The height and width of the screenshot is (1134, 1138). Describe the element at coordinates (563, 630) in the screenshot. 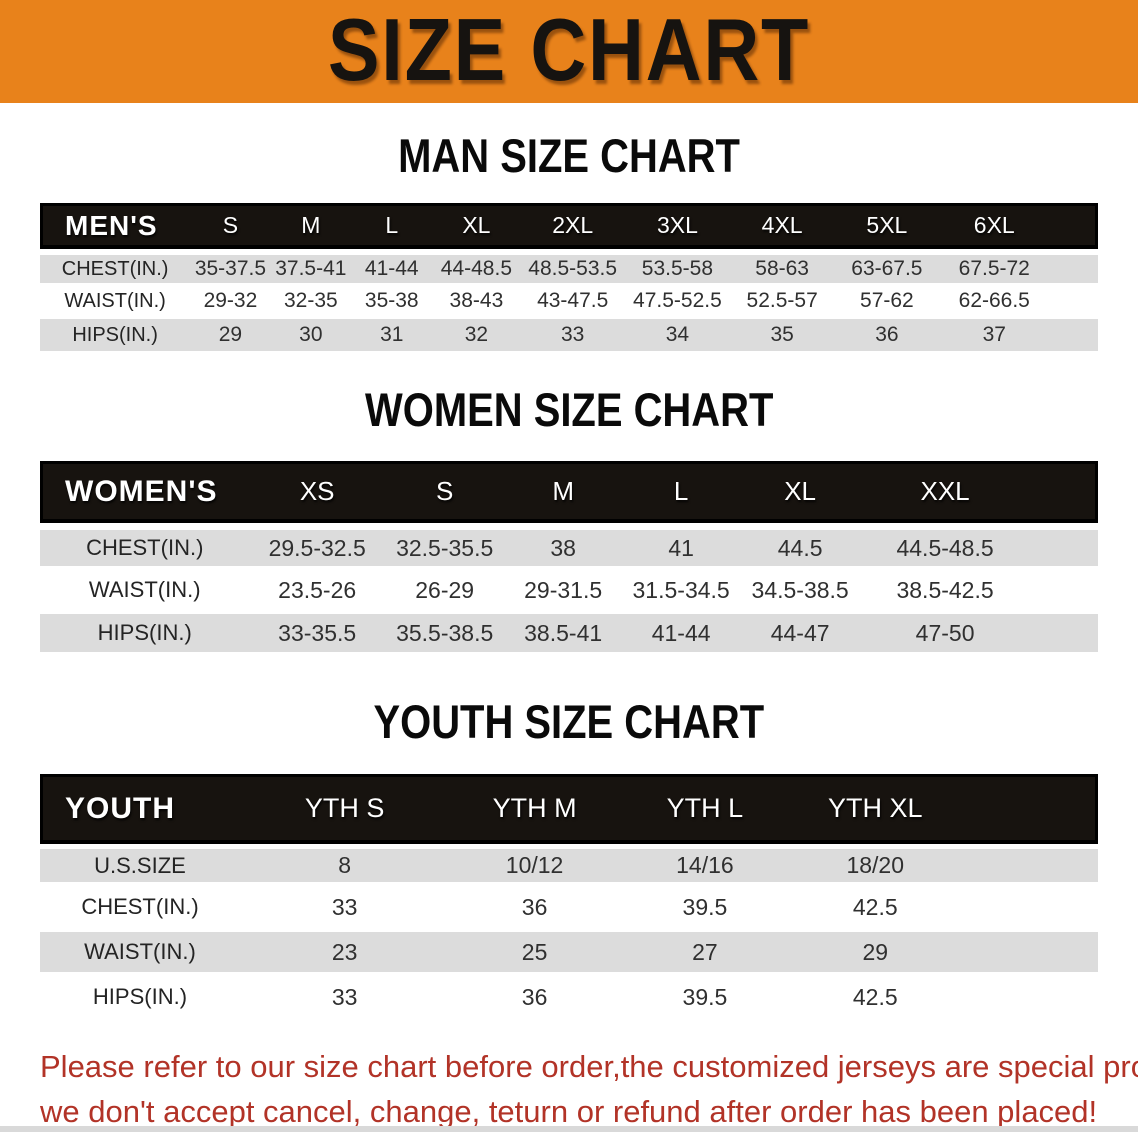

I see `size-cell: 38.5-41` at that location.